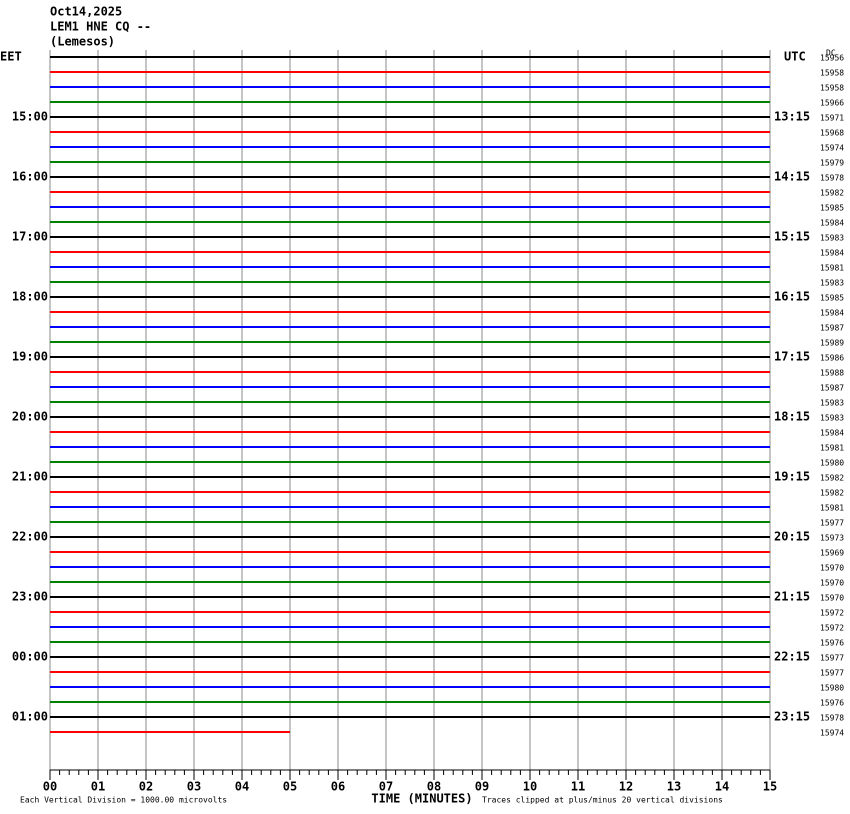 The height and width of the screenshot is (814, 850). Describe the element at coordinates (30, 177) in the screenshot. I see `left-hour-label: 16:00` at that location.